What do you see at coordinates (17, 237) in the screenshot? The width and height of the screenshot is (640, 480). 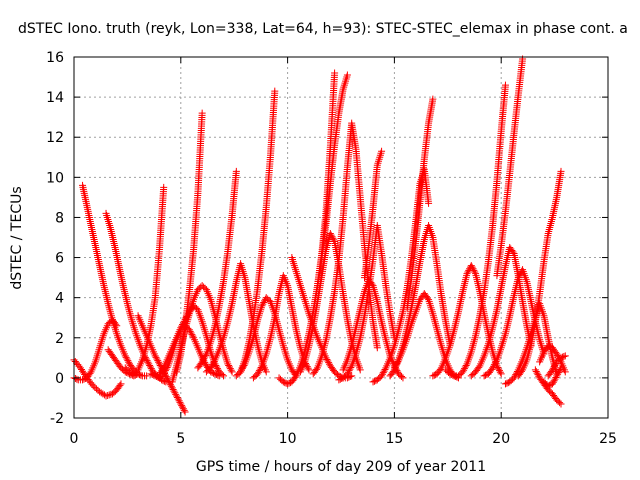 I see `y-axis-label: dSTEC / TECUs` at bounding box center [17, 237].